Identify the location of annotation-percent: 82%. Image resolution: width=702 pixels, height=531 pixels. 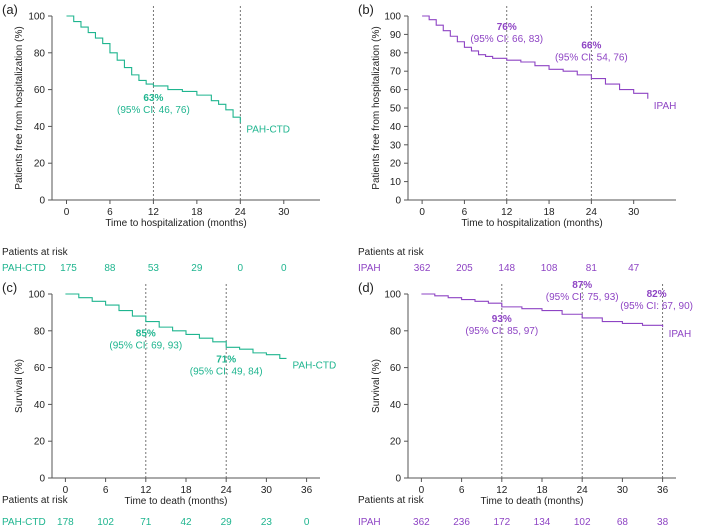
(657, 294).